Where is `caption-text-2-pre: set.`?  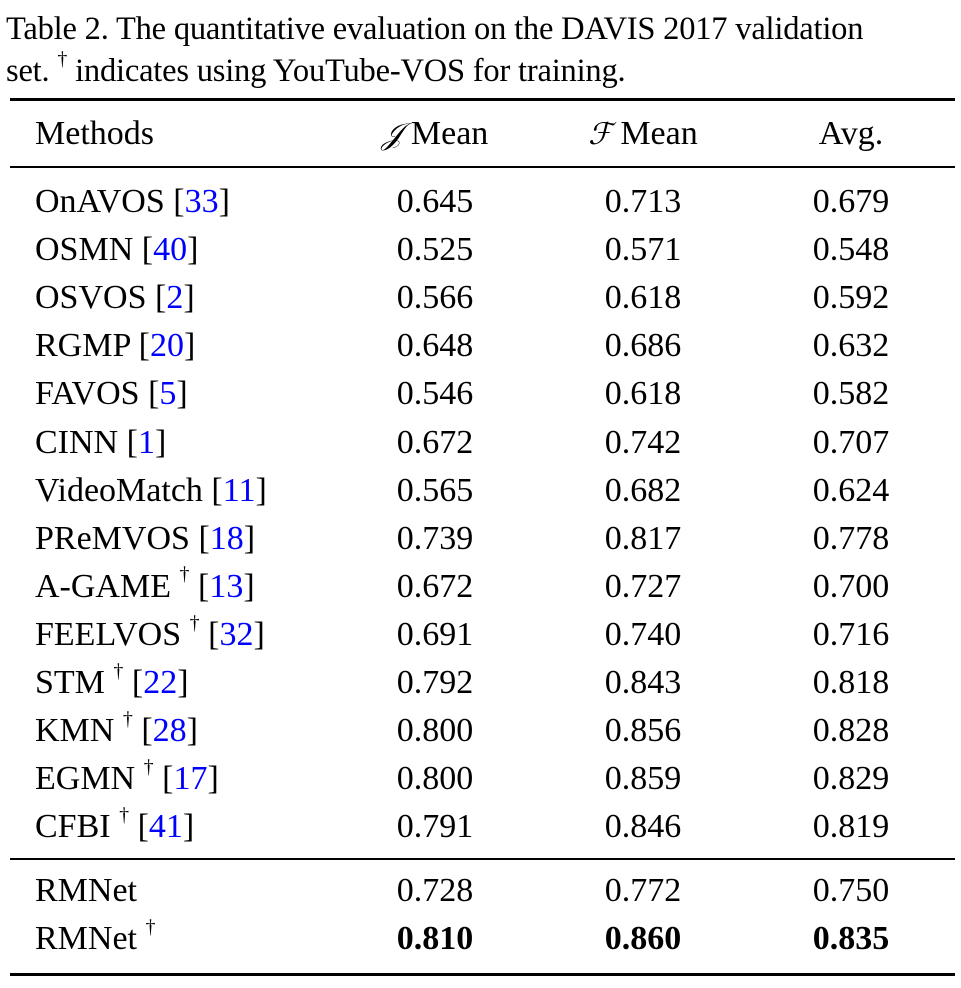
caption-text-2-pre: set. is located at coordinates (32, 71).